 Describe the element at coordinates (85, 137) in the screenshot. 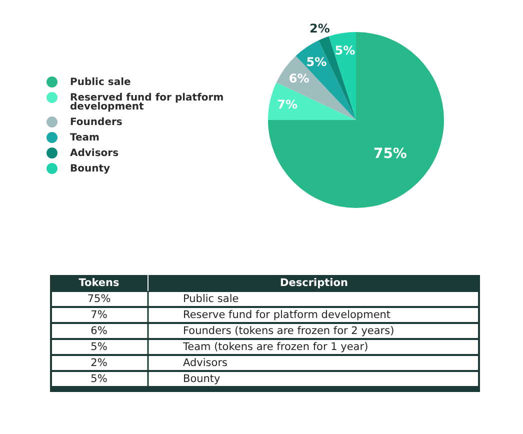

I see `legend-label: Team` at that location.